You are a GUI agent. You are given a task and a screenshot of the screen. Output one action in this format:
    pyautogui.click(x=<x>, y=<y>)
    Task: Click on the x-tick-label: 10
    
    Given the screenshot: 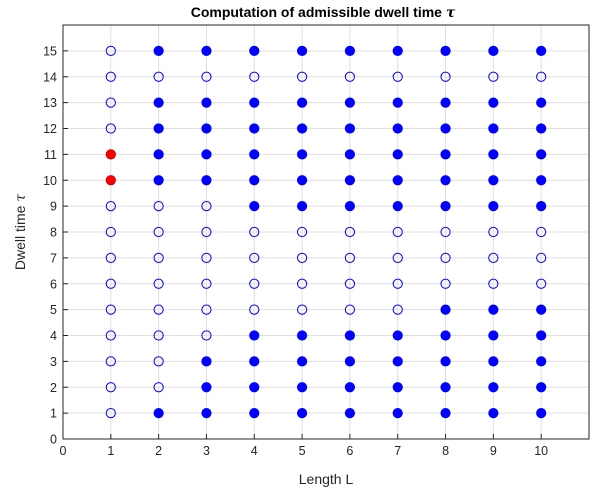 What is the action you would take?
    pyautogui.click(x=541, y=451)
    